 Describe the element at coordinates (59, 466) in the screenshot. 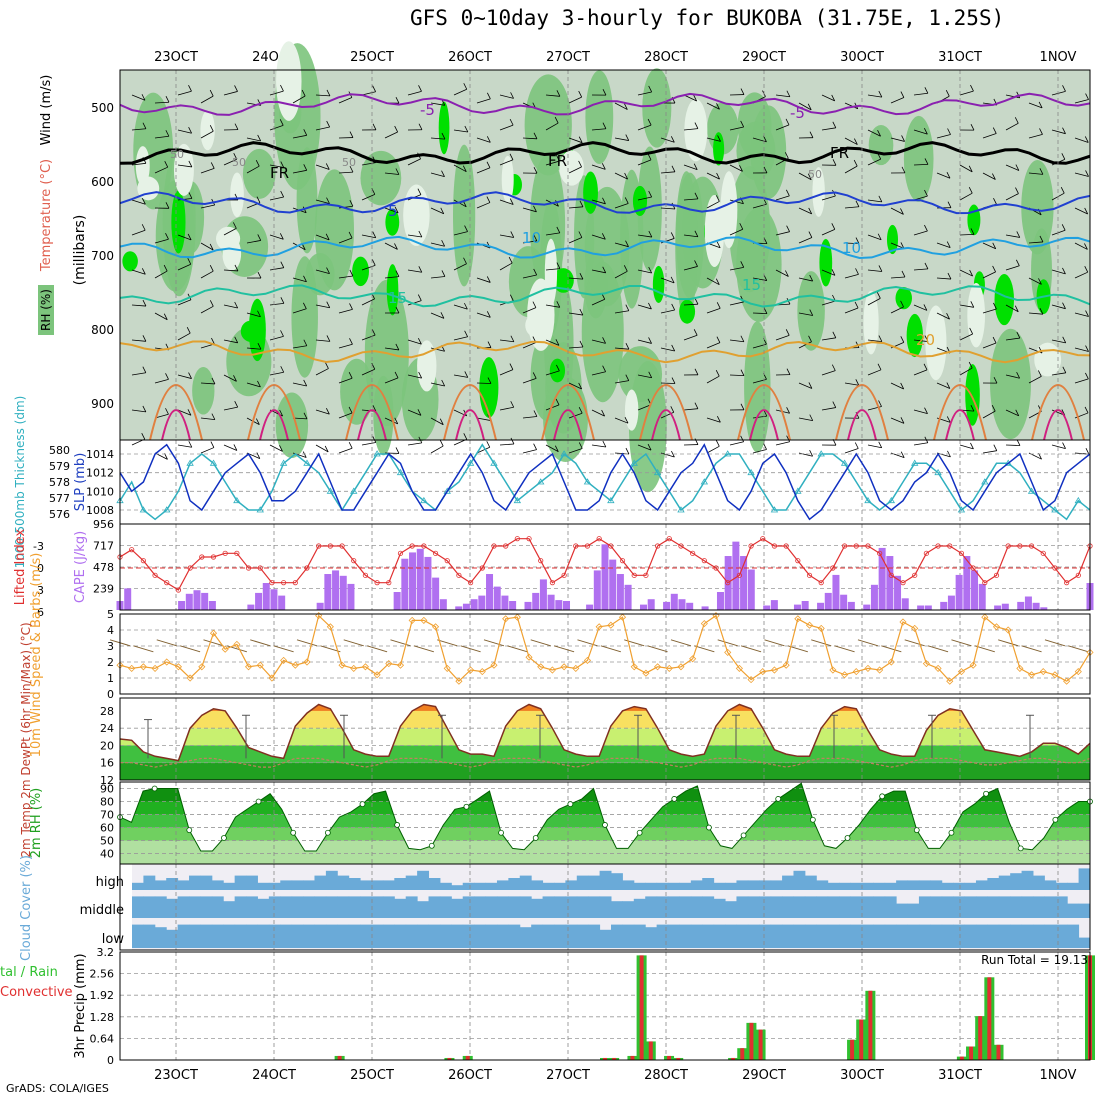

I see `thickness-tick: 579` at that location.